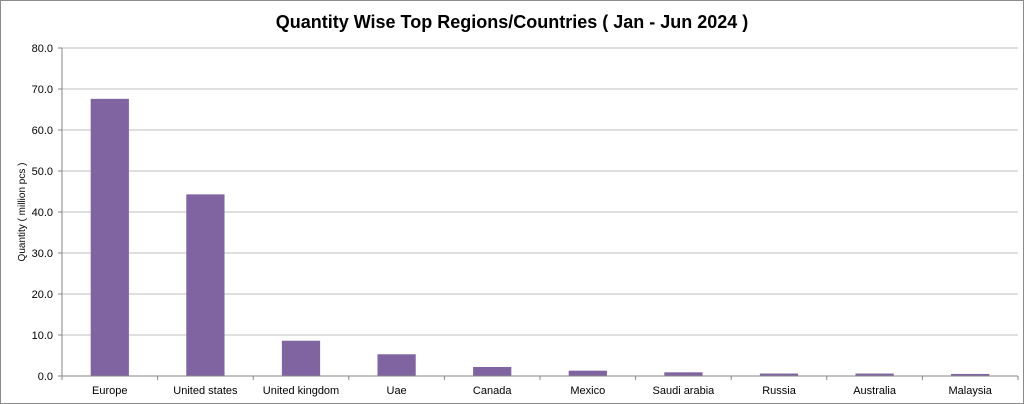 The image size is (1024, 404). What do you see at coordinates (42, 336) in the screenshot?
I see `y-tick-label: 10.0` at bounding box center [42, 336].